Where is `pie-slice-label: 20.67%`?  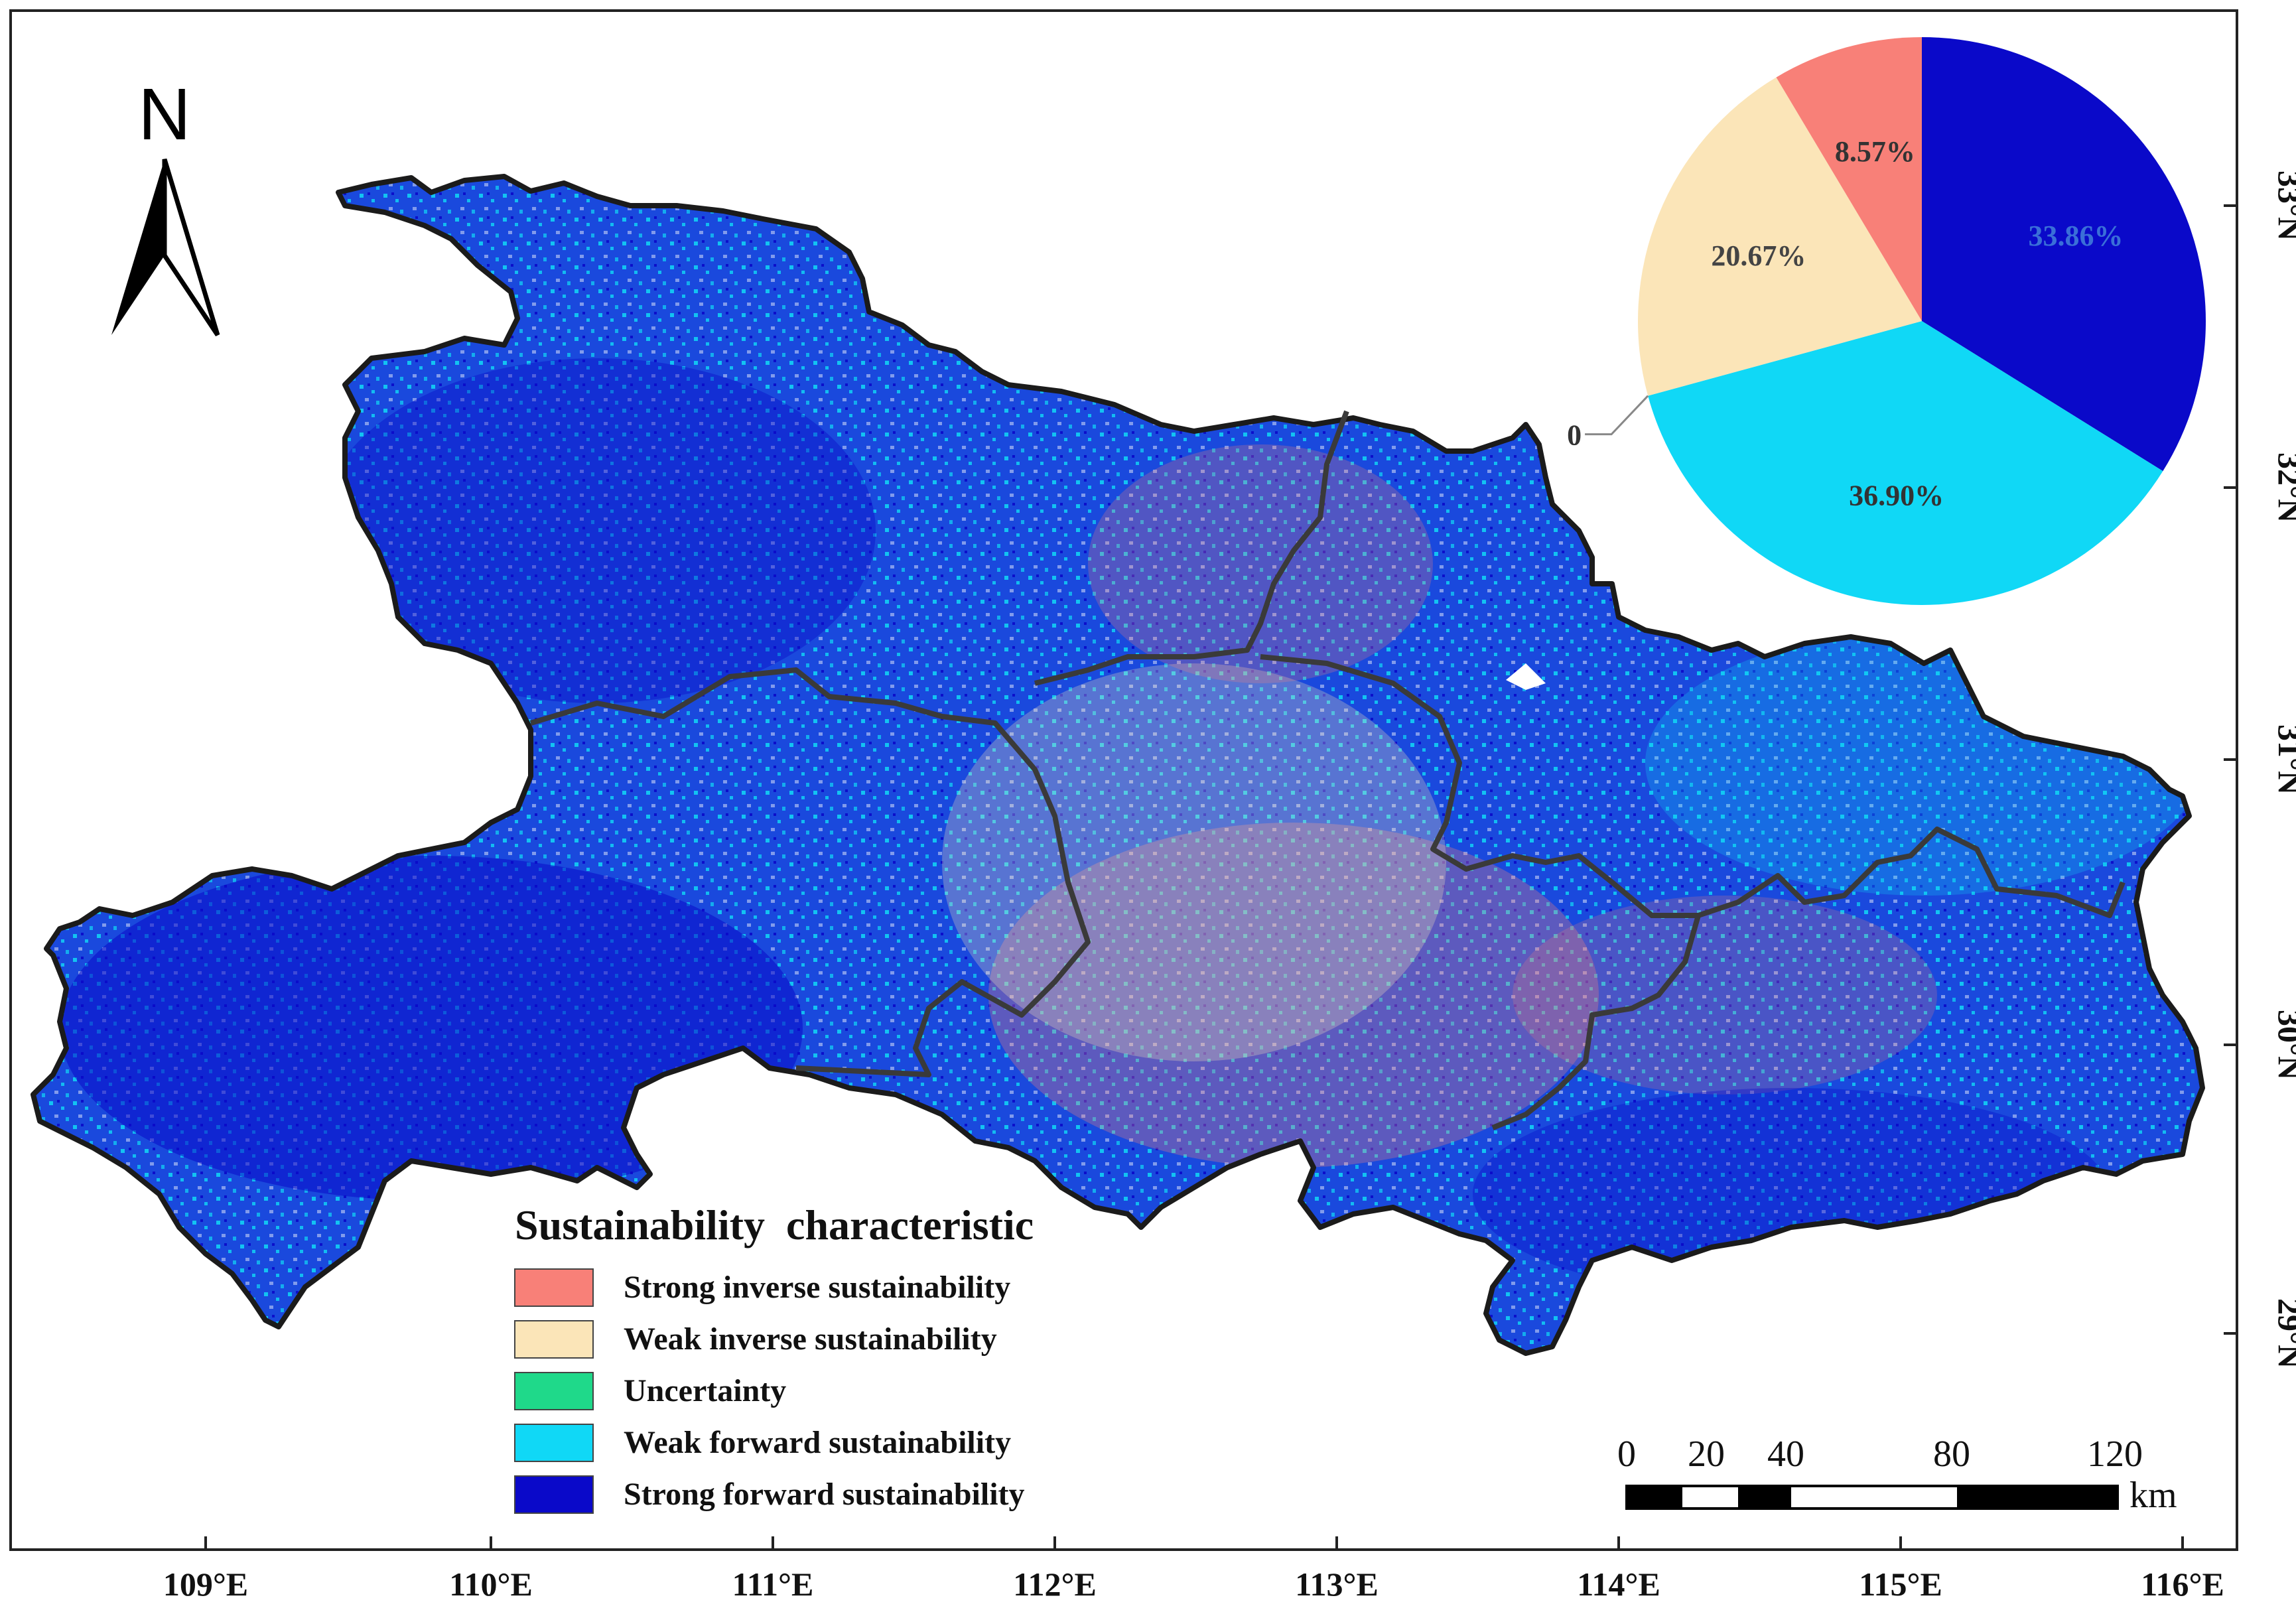
pie-slice-label: 20.67% is located at coordinates (1758, 255).